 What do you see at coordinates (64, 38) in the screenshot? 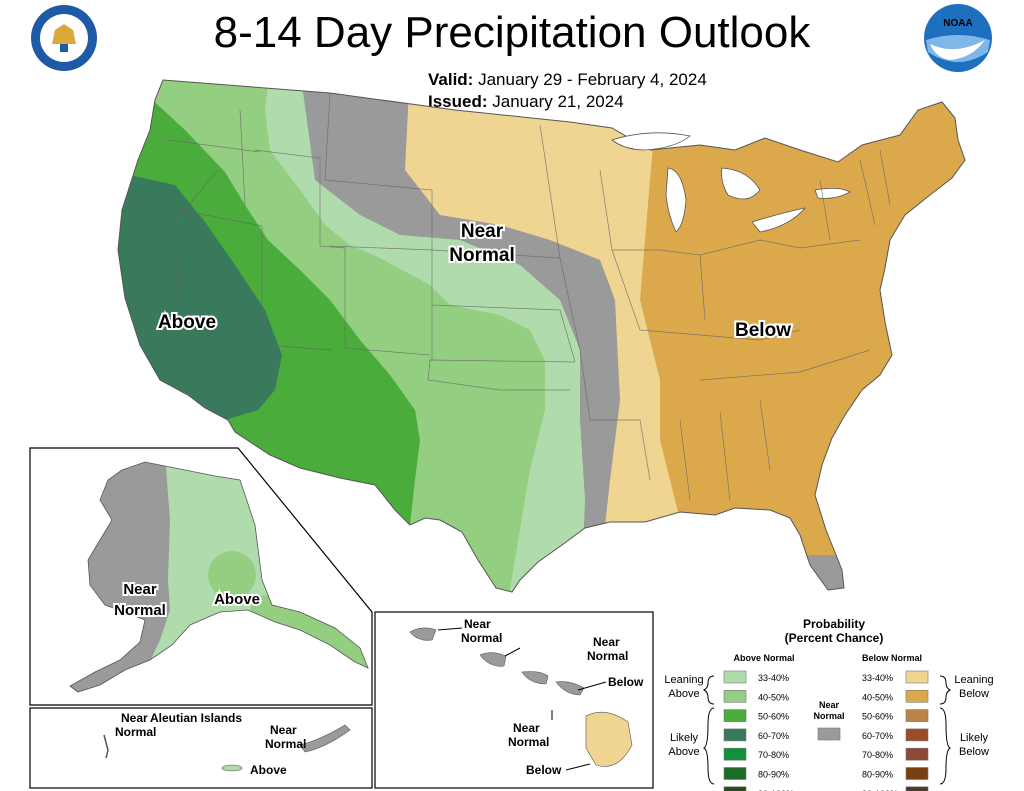
I see `commerce-seal-logo` at bounding box center [64, 38].